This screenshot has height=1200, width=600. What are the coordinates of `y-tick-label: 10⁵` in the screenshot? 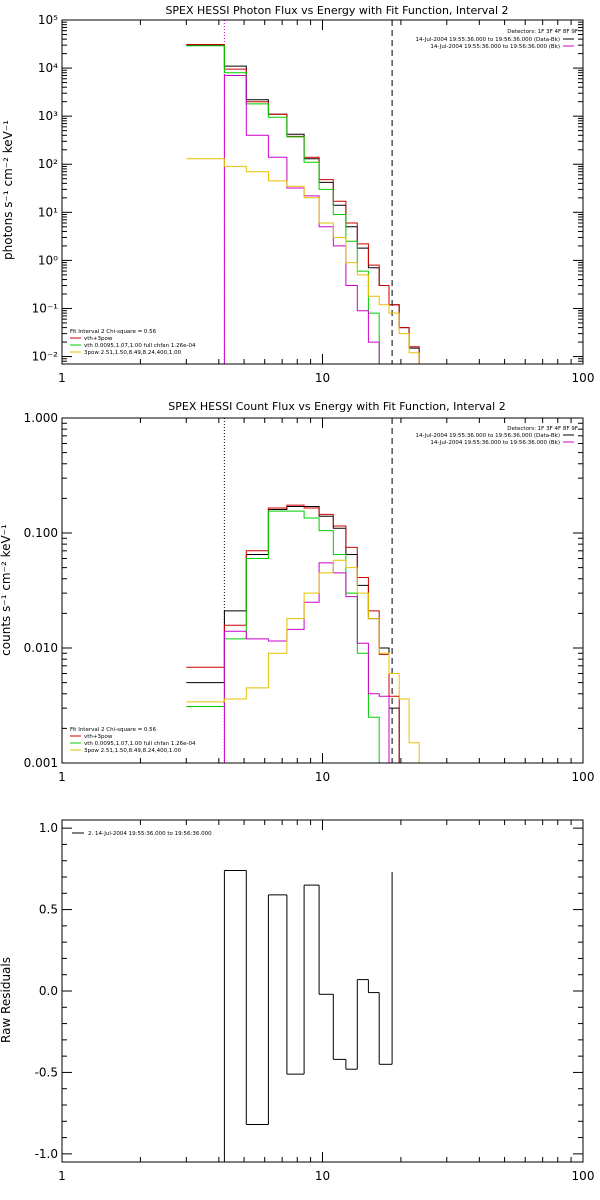 It's located at (48, 20).